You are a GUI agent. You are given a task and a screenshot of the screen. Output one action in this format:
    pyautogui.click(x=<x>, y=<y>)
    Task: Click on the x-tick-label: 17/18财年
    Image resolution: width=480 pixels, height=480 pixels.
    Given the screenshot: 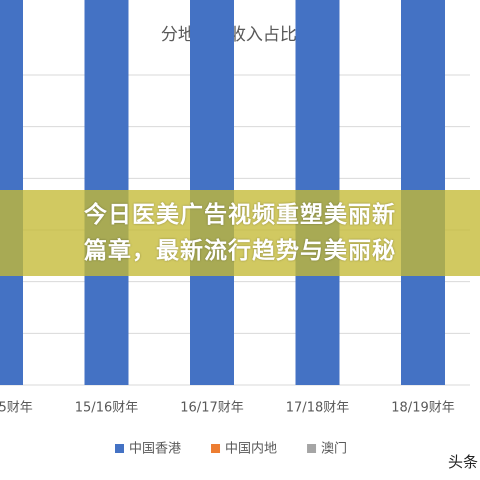 What is the action you would take?
    pyautogui.click(x=317, y=408)
    